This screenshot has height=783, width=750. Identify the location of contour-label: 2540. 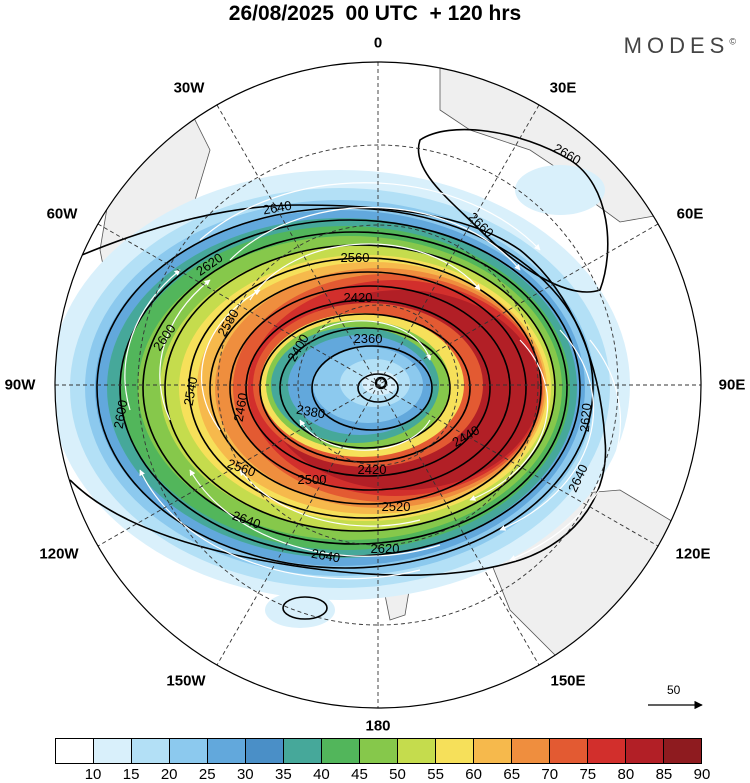
(191, 391).